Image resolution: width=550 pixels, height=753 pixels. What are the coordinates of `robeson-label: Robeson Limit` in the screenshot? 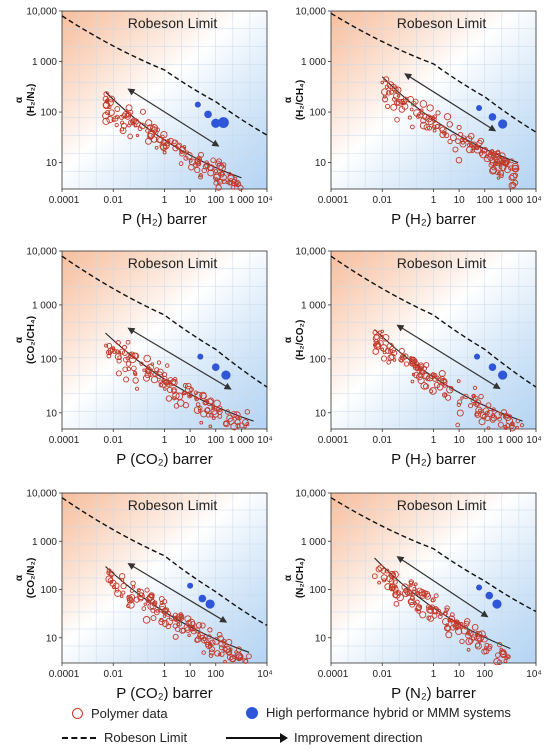 It's located at (173, 23).